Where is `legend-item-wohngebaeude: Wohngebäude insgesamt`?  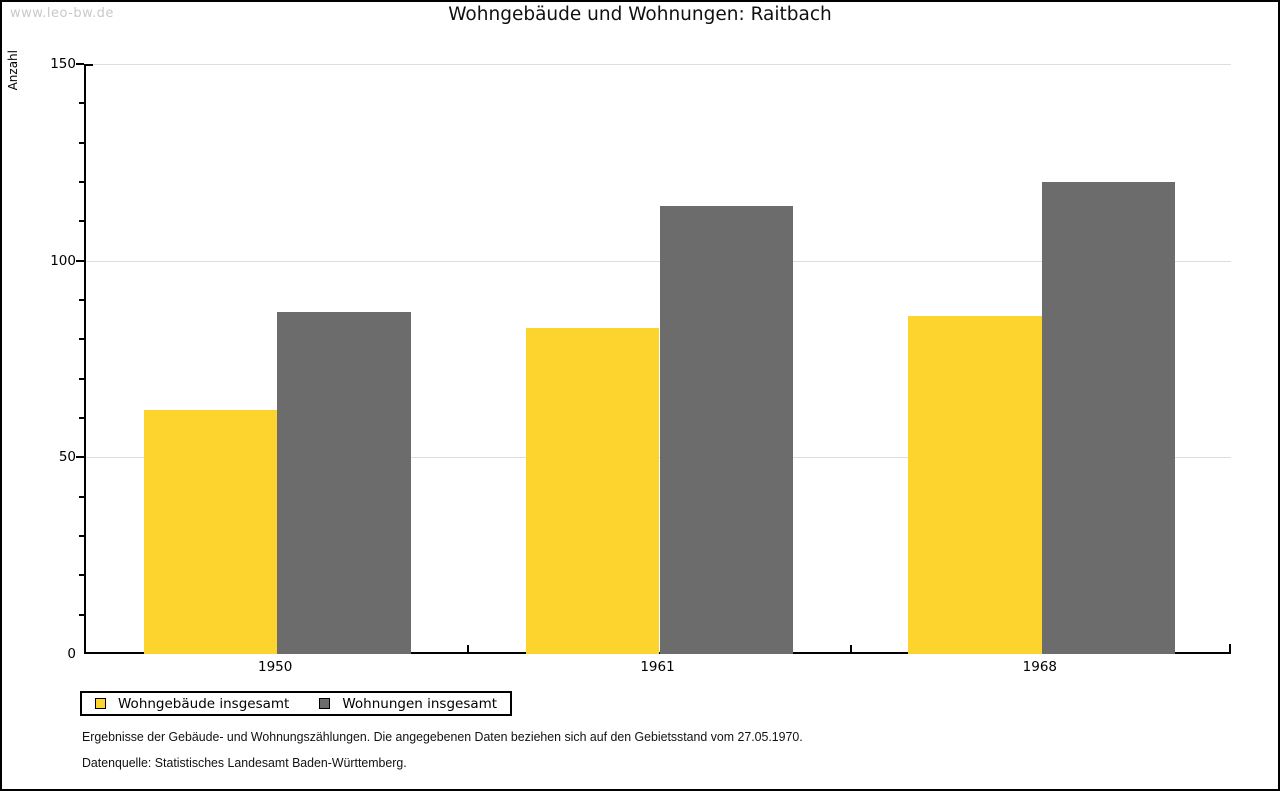 legend-item-wohngebaeude: Wohngebäude insgesamt is located at coordinates (192, 704).